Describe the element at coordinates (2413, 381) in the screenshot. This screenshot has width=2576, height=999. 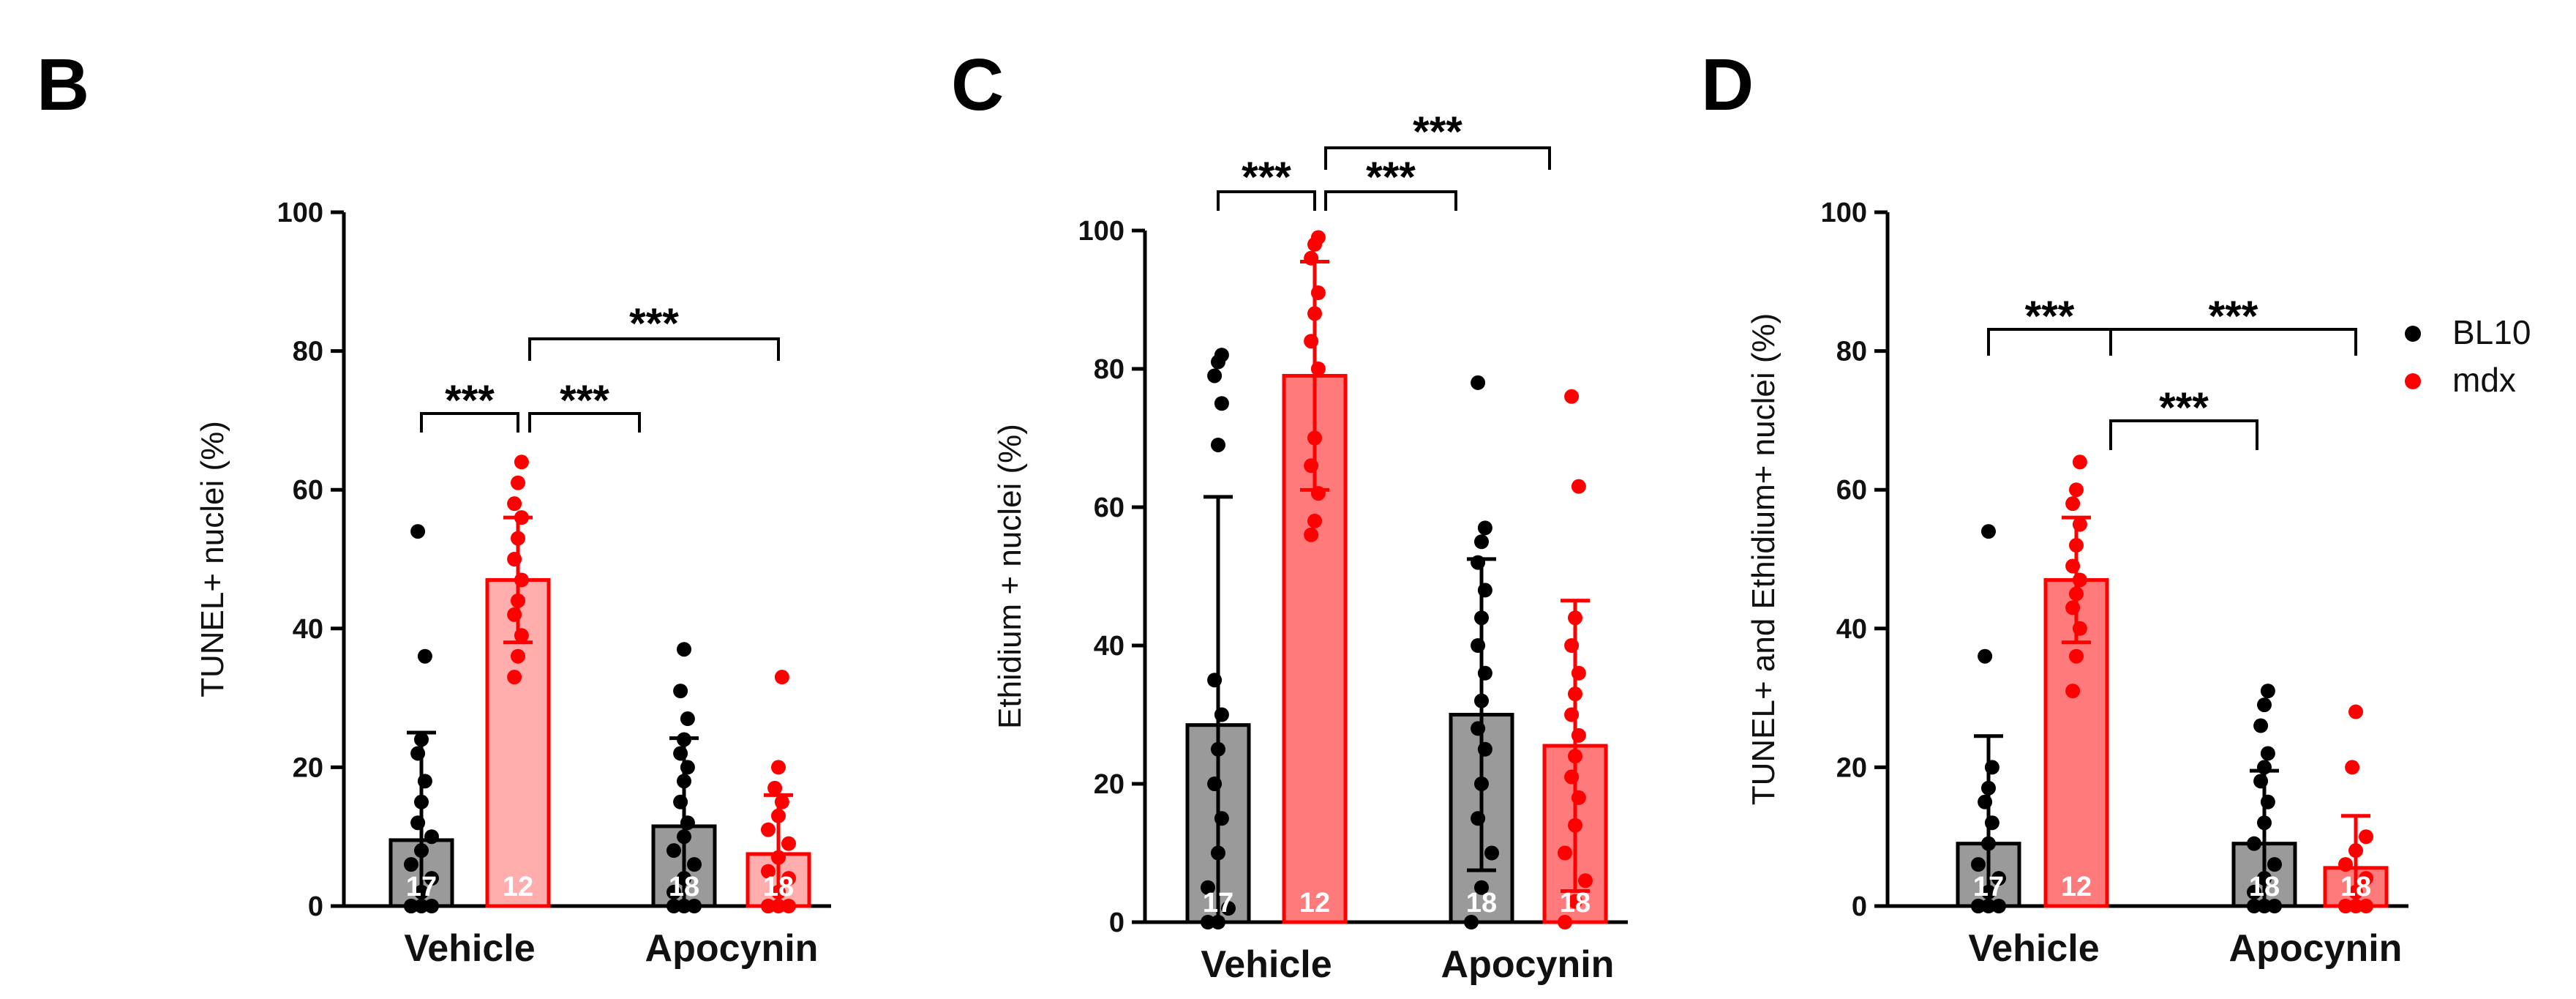
I see `legend-marker-mdx` at that location.